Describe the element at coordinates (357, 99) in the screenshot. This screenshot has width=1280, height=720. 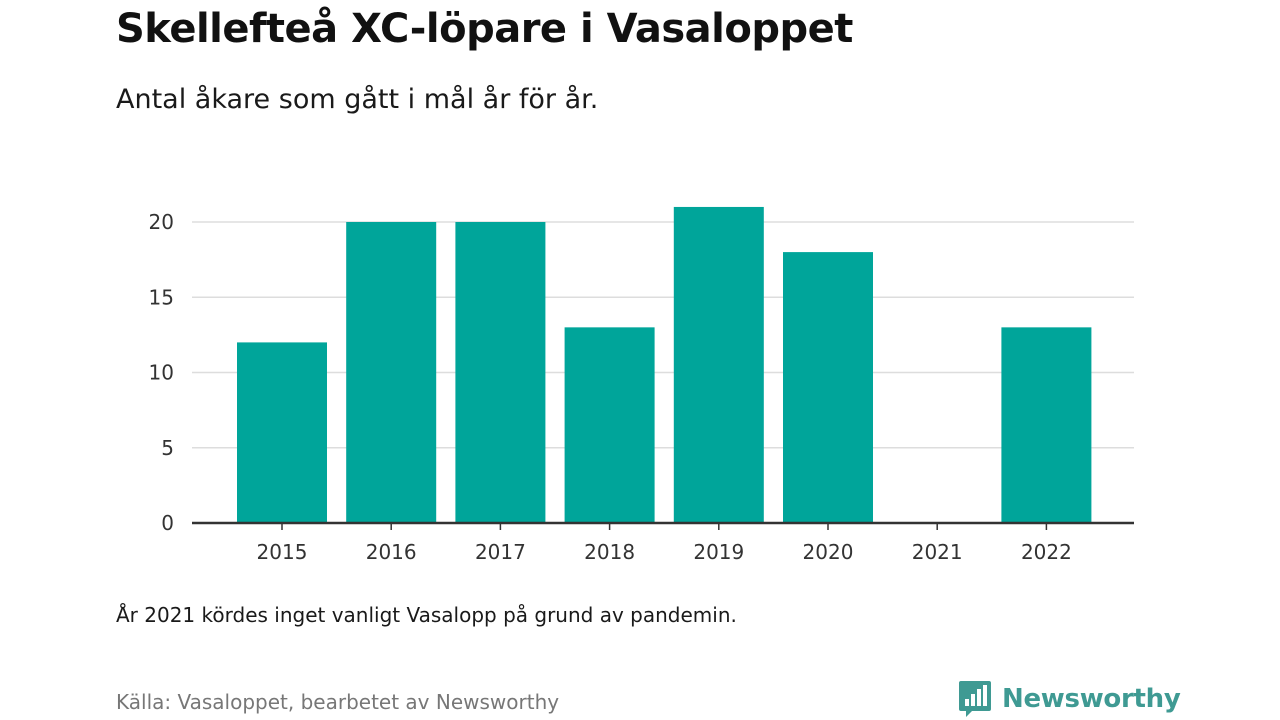
I see `chart-subtitle: Antal åkare som gått i mål år för år.` at that location.